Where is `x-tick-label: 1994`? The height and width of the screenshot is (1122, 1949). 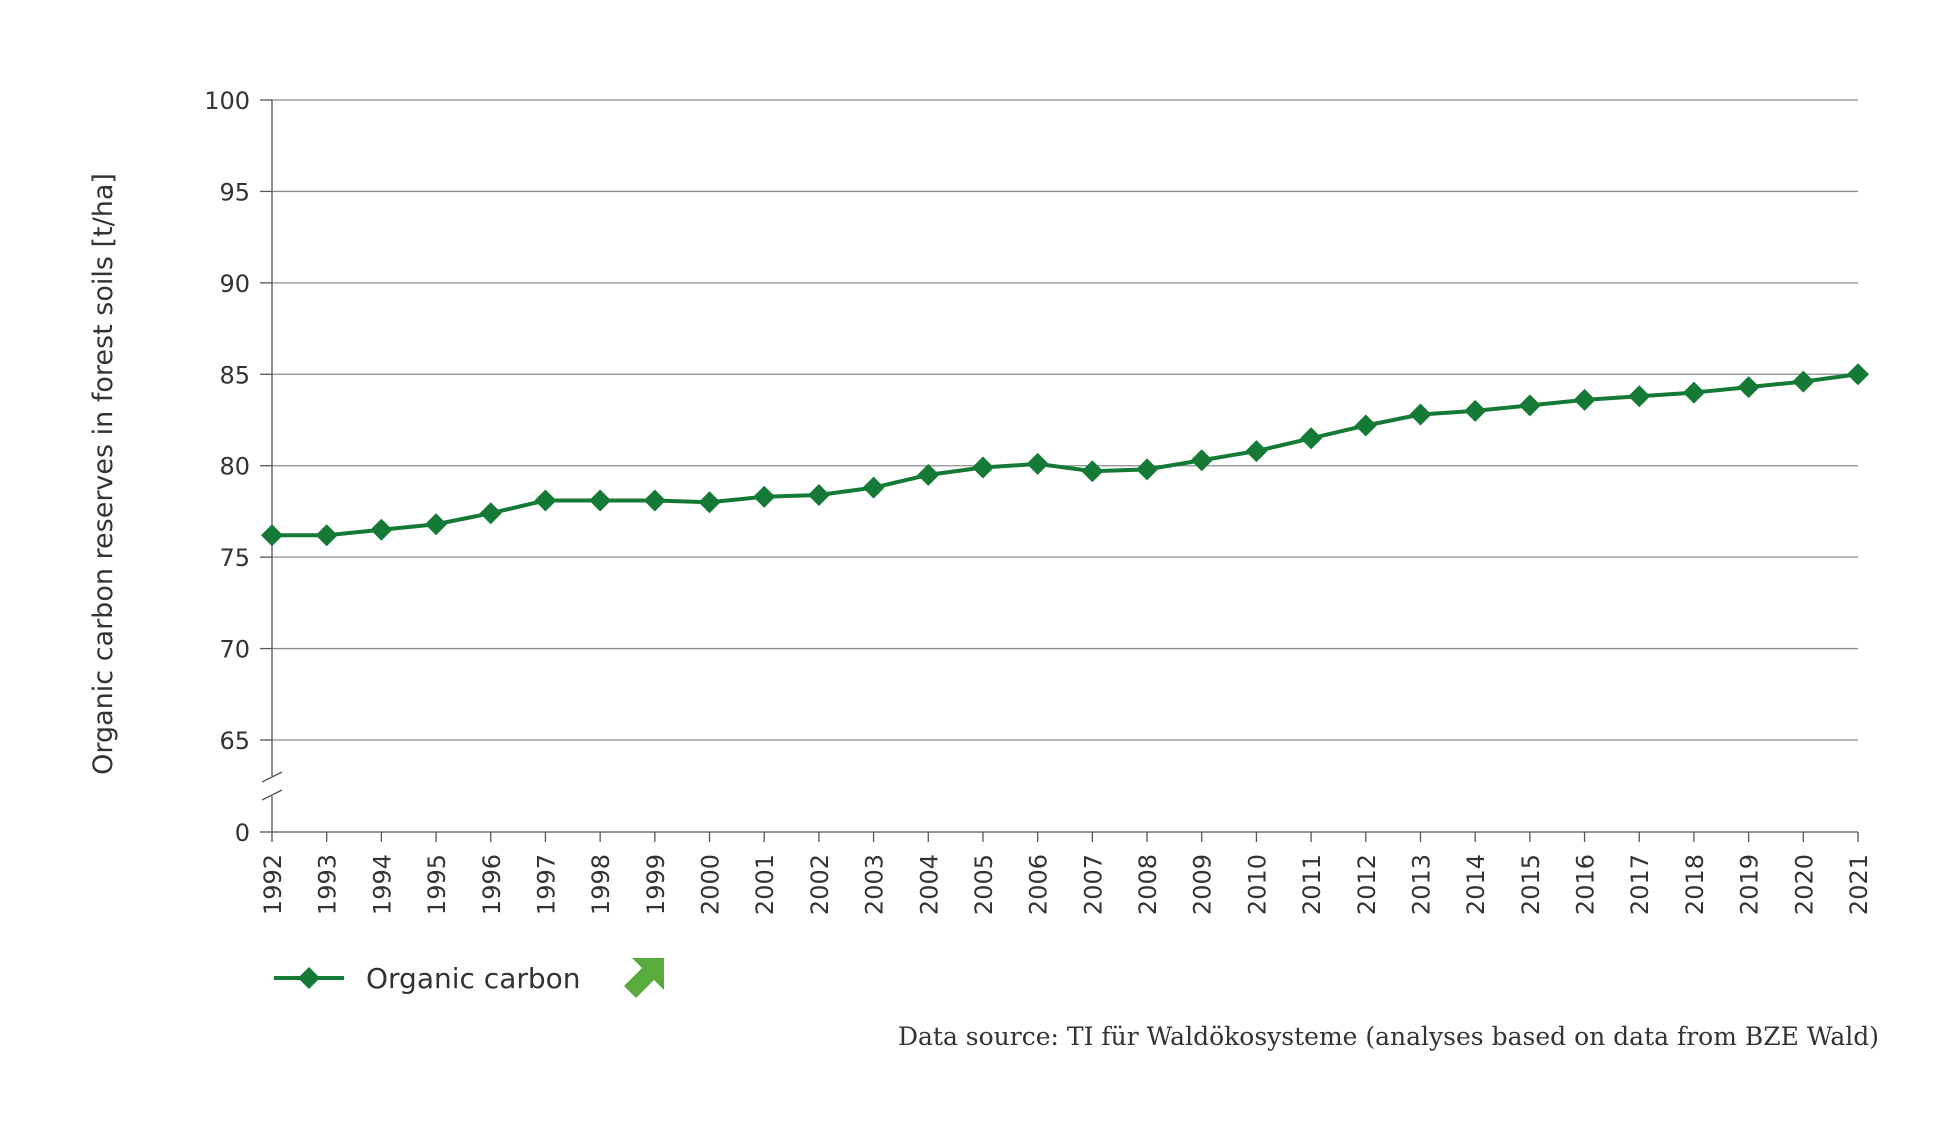 x-tick-label: 1994 is located at coordinates (382, 884).